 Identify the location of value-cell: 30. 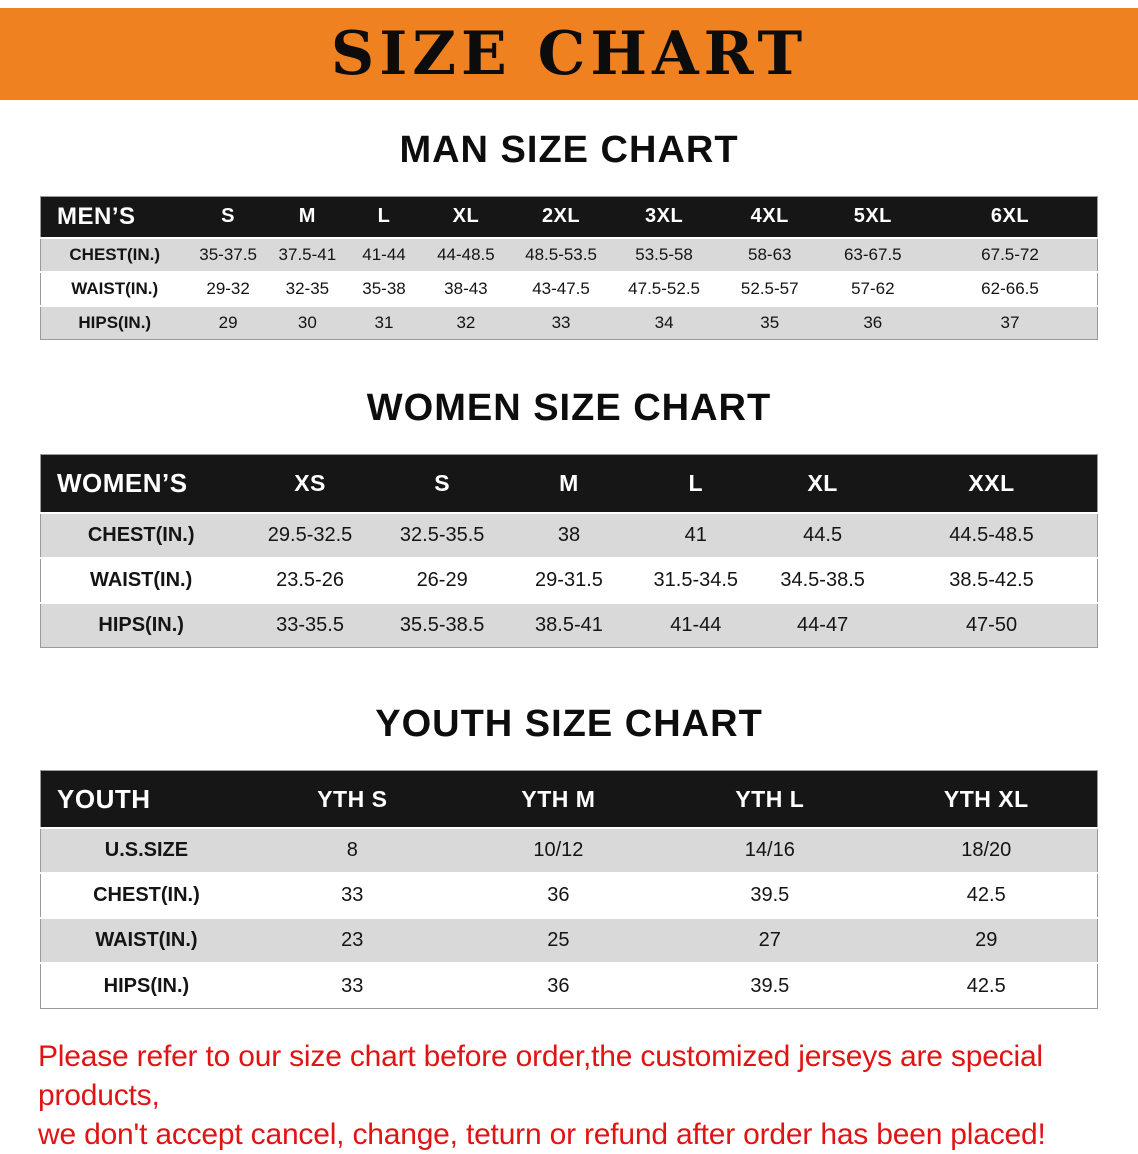
(307, 323).